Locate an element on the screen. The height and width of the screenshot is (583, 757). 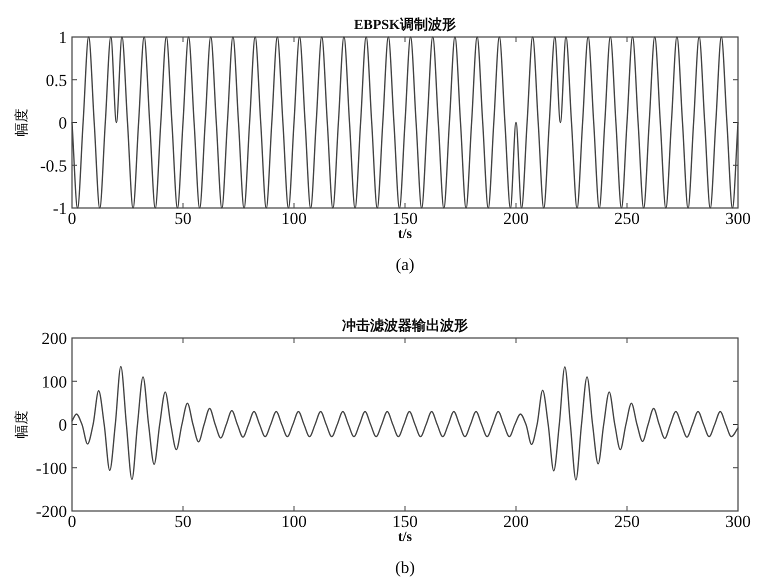
y-tick-label: -200 is located at coordinates (51, 511).